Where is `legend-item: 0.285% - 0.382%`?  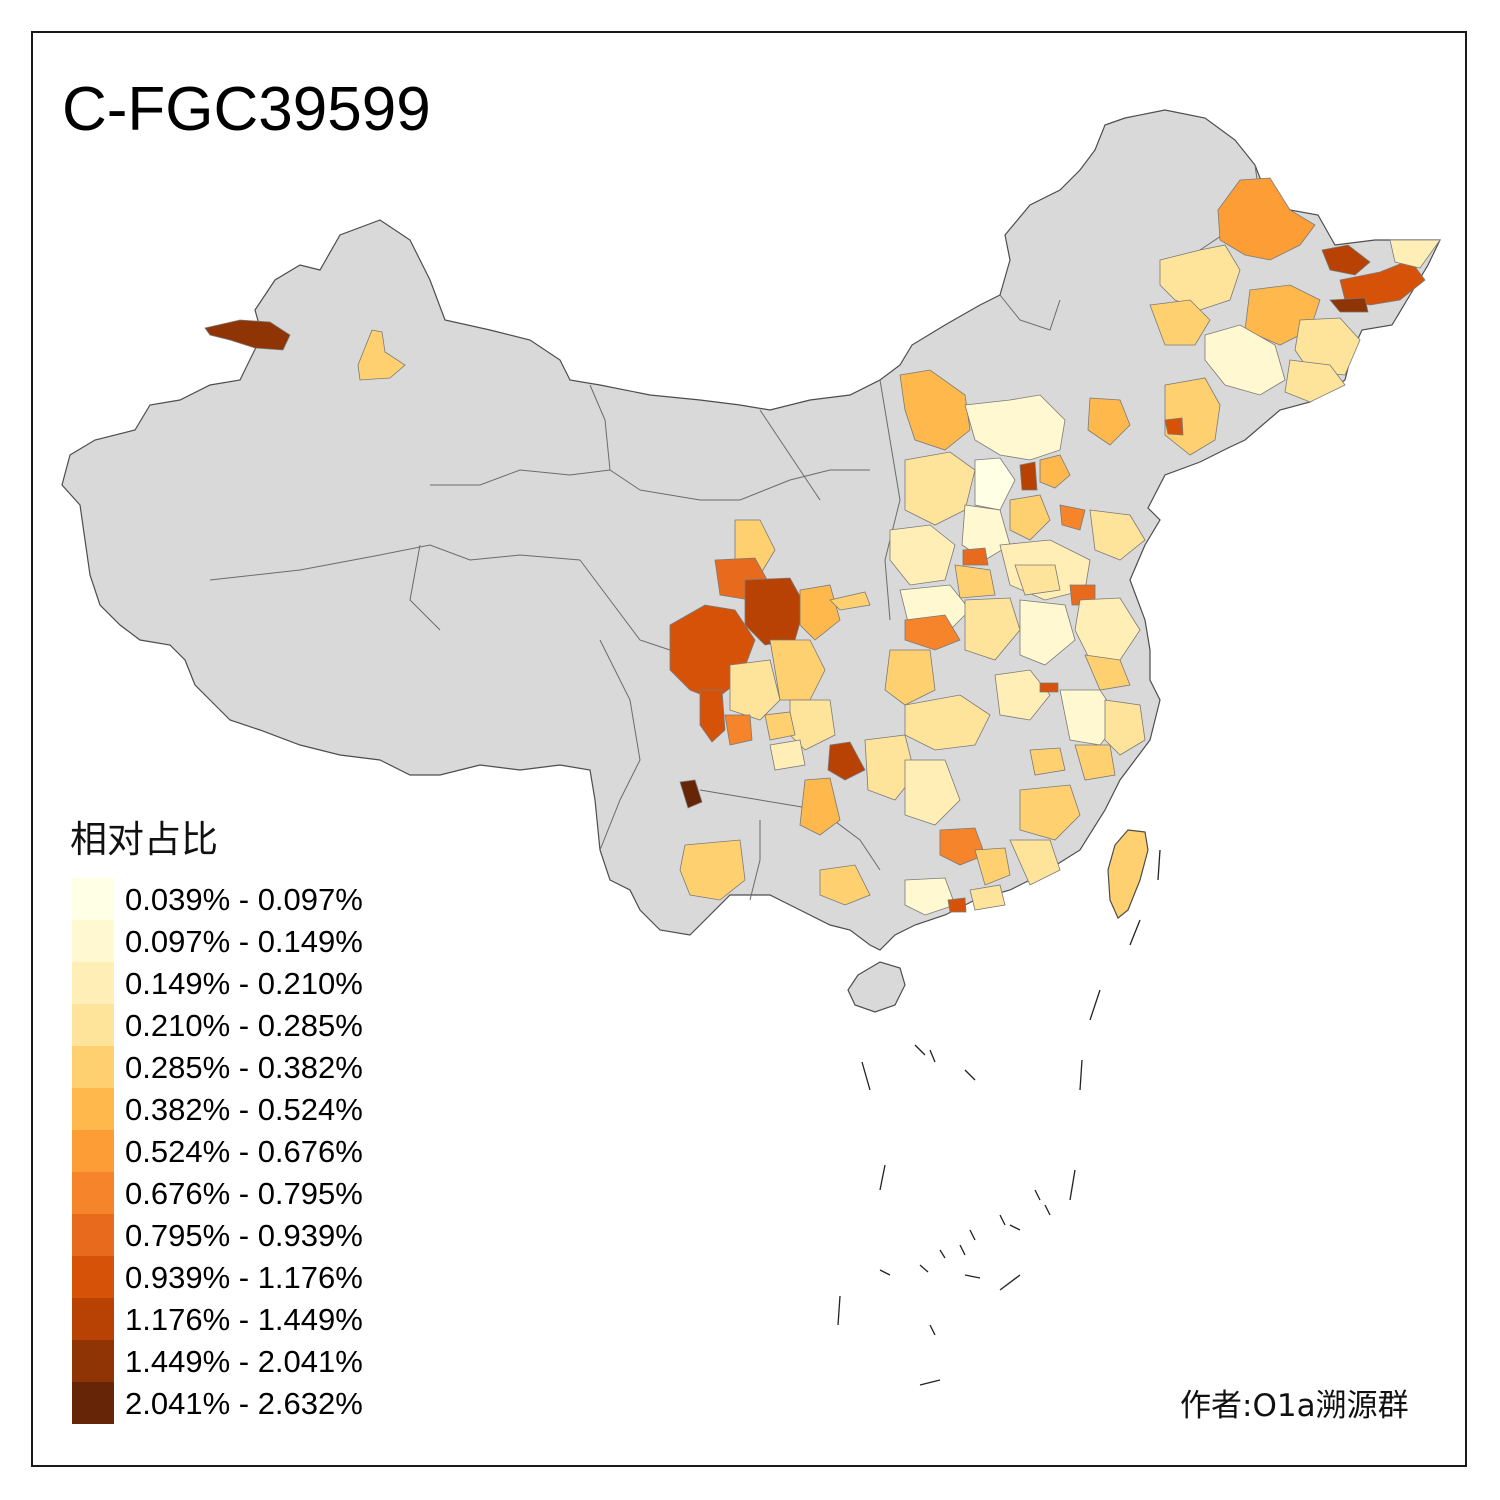
legend-item: 0.285% - 0.382% is located at coordinates (216, 1067).